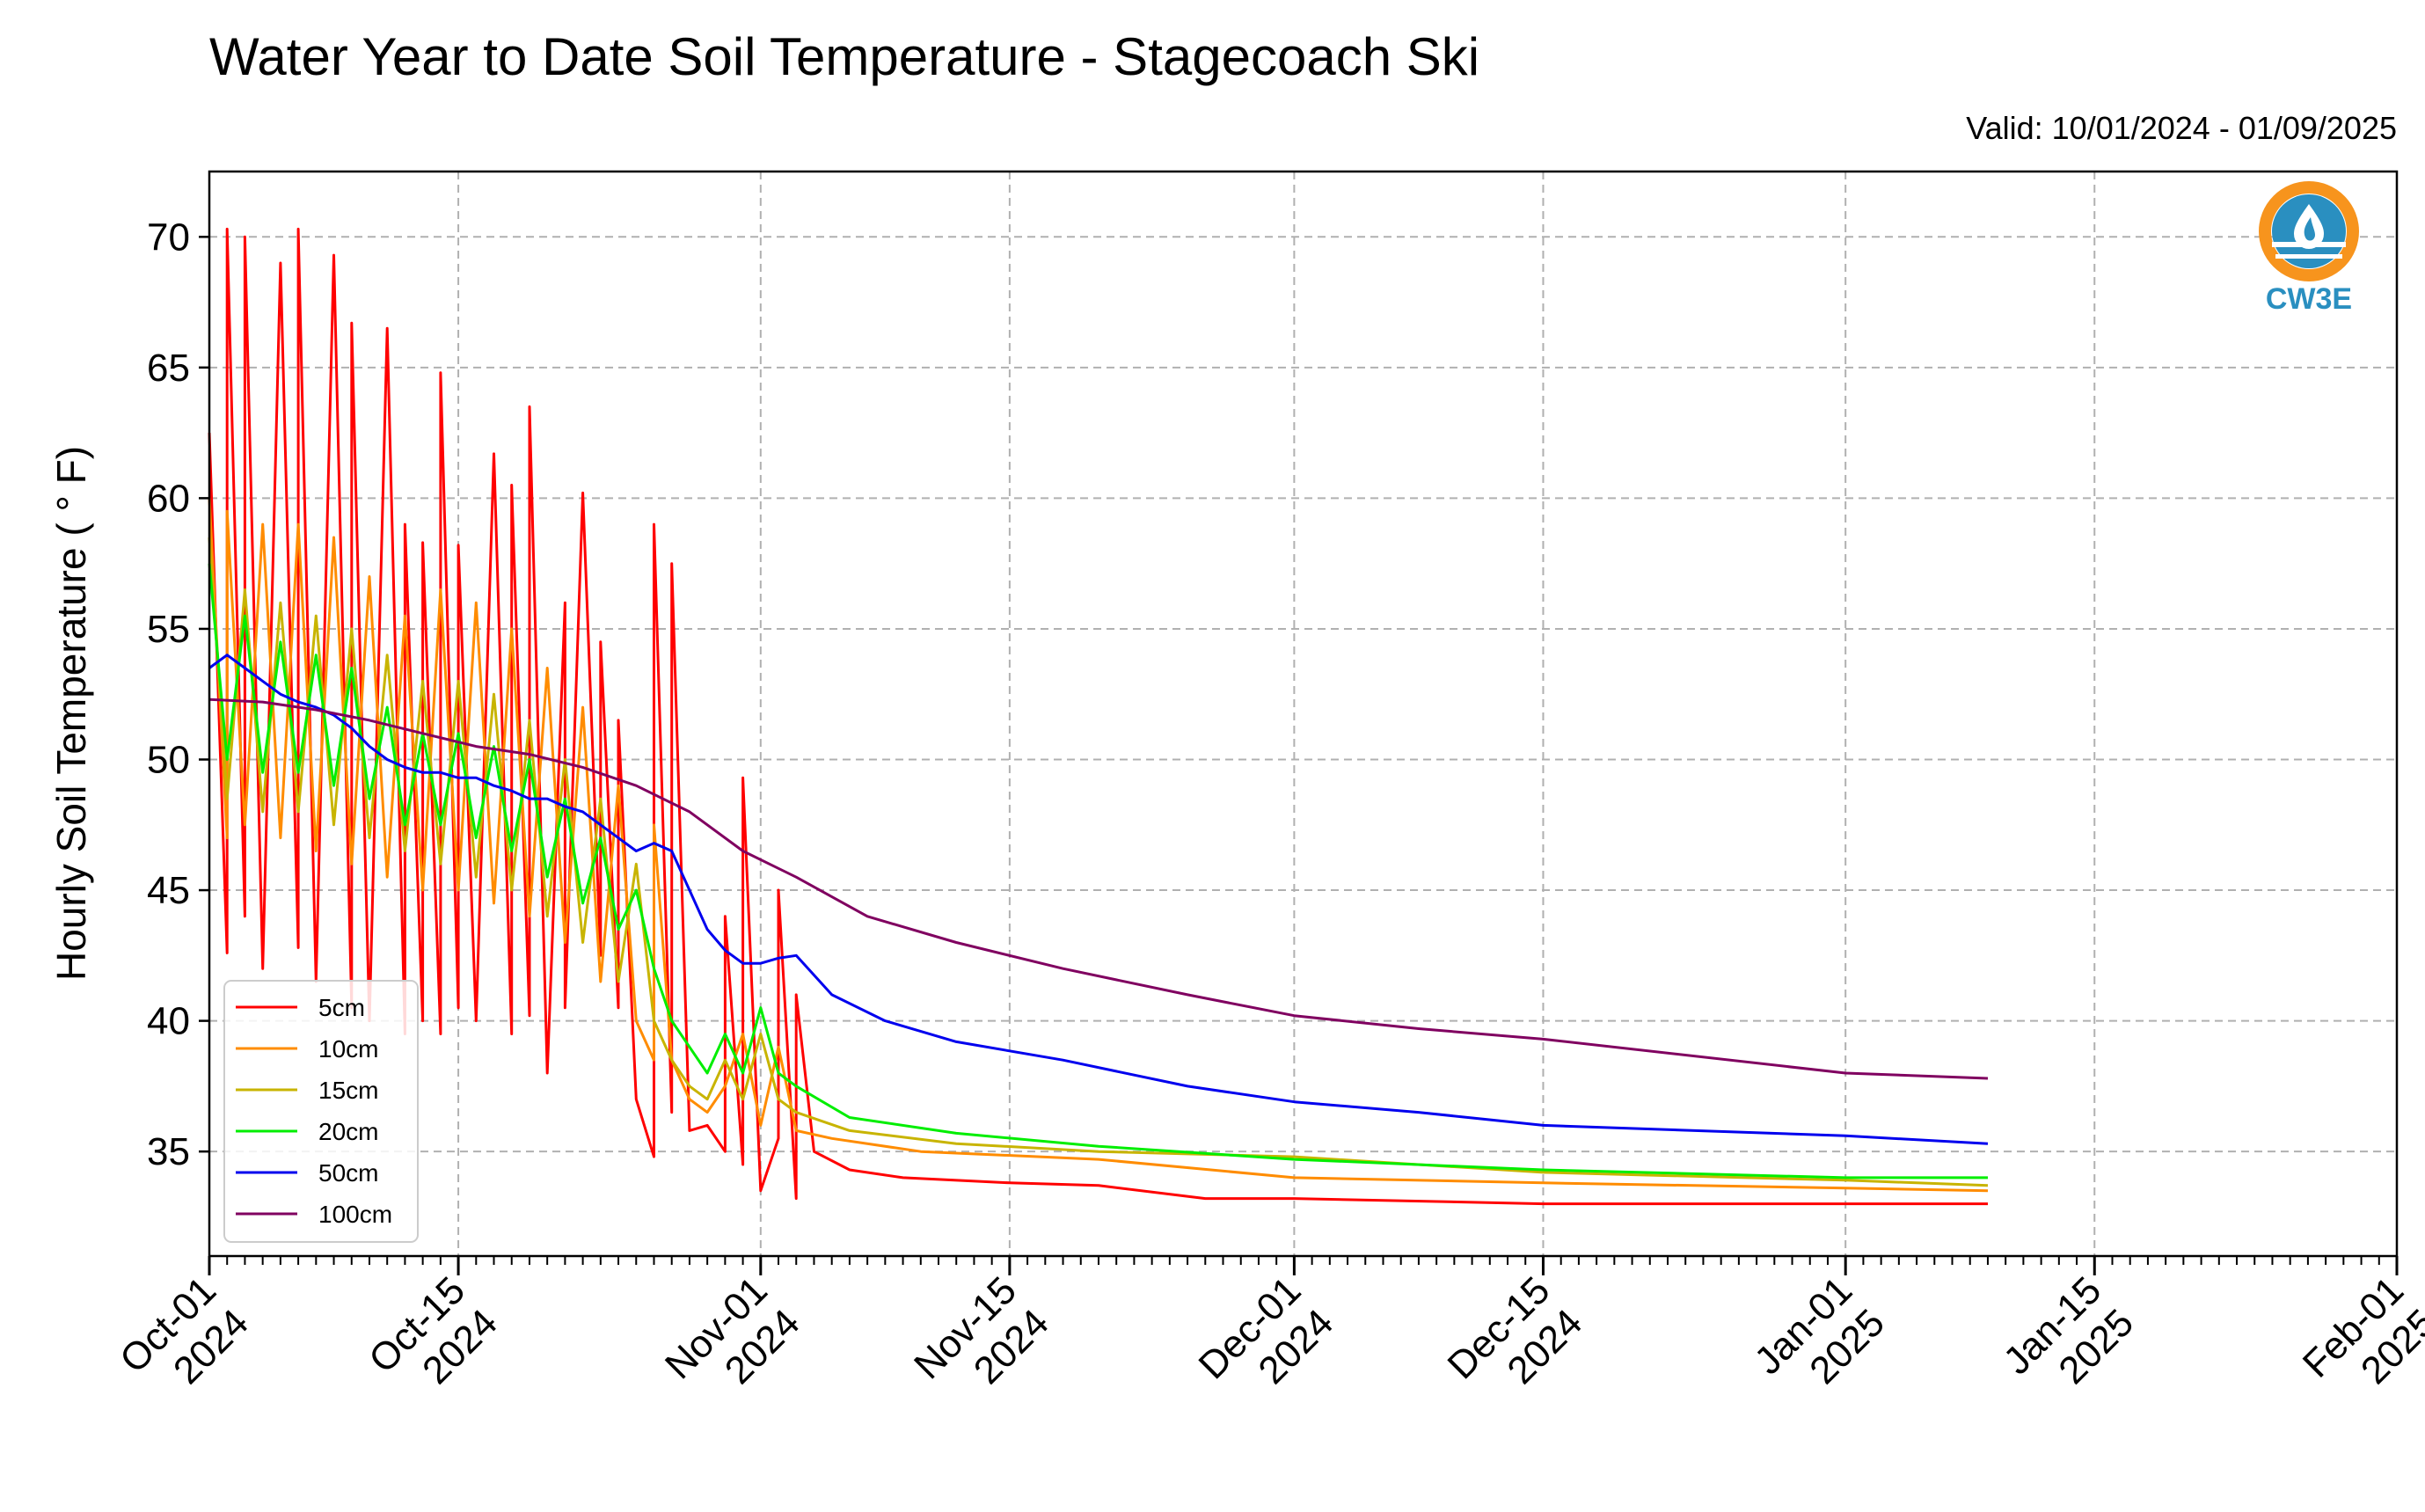 The image size is (2425, 1512). Describe the element at coordinates (168, 890) in the screenshot. I see `y-tick-label: 45` at that location.